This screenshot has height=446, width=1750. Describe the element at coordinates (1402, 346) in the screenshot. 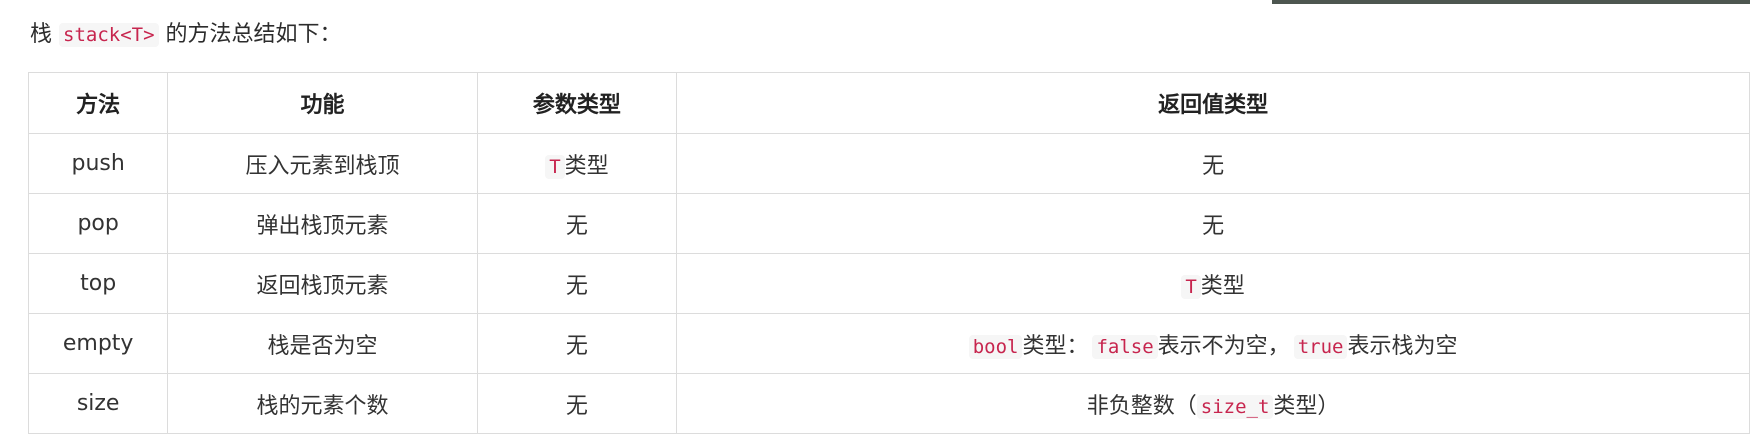

I see `cell-return-text-empty: 表示栈为空` at that location.